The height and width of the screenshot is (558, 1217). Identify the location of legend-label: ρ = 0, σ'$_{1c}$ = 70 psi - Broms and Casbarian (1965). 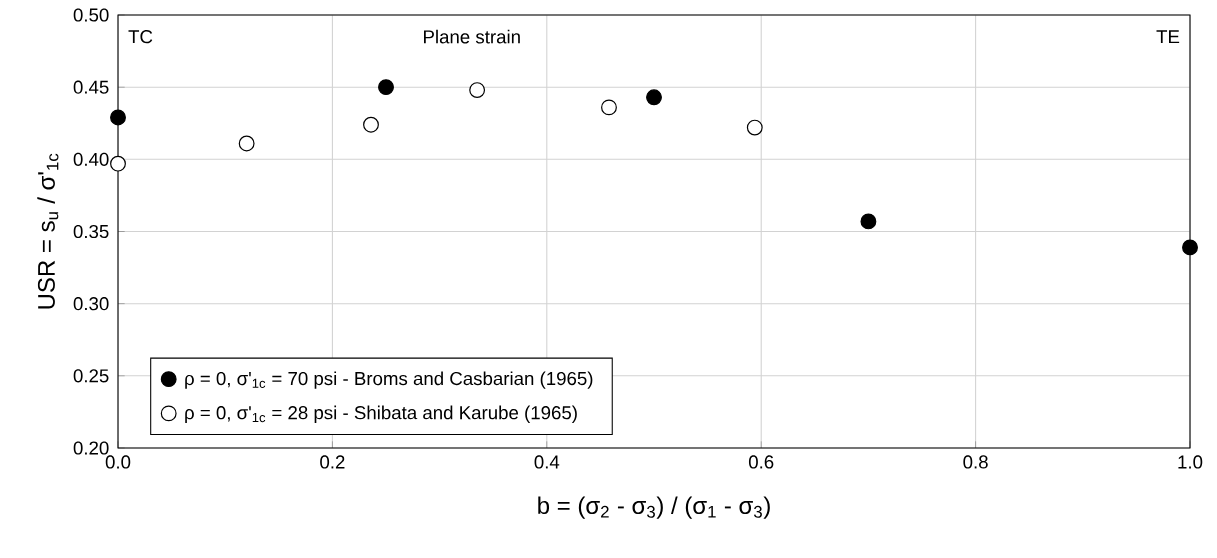
(389, 380).